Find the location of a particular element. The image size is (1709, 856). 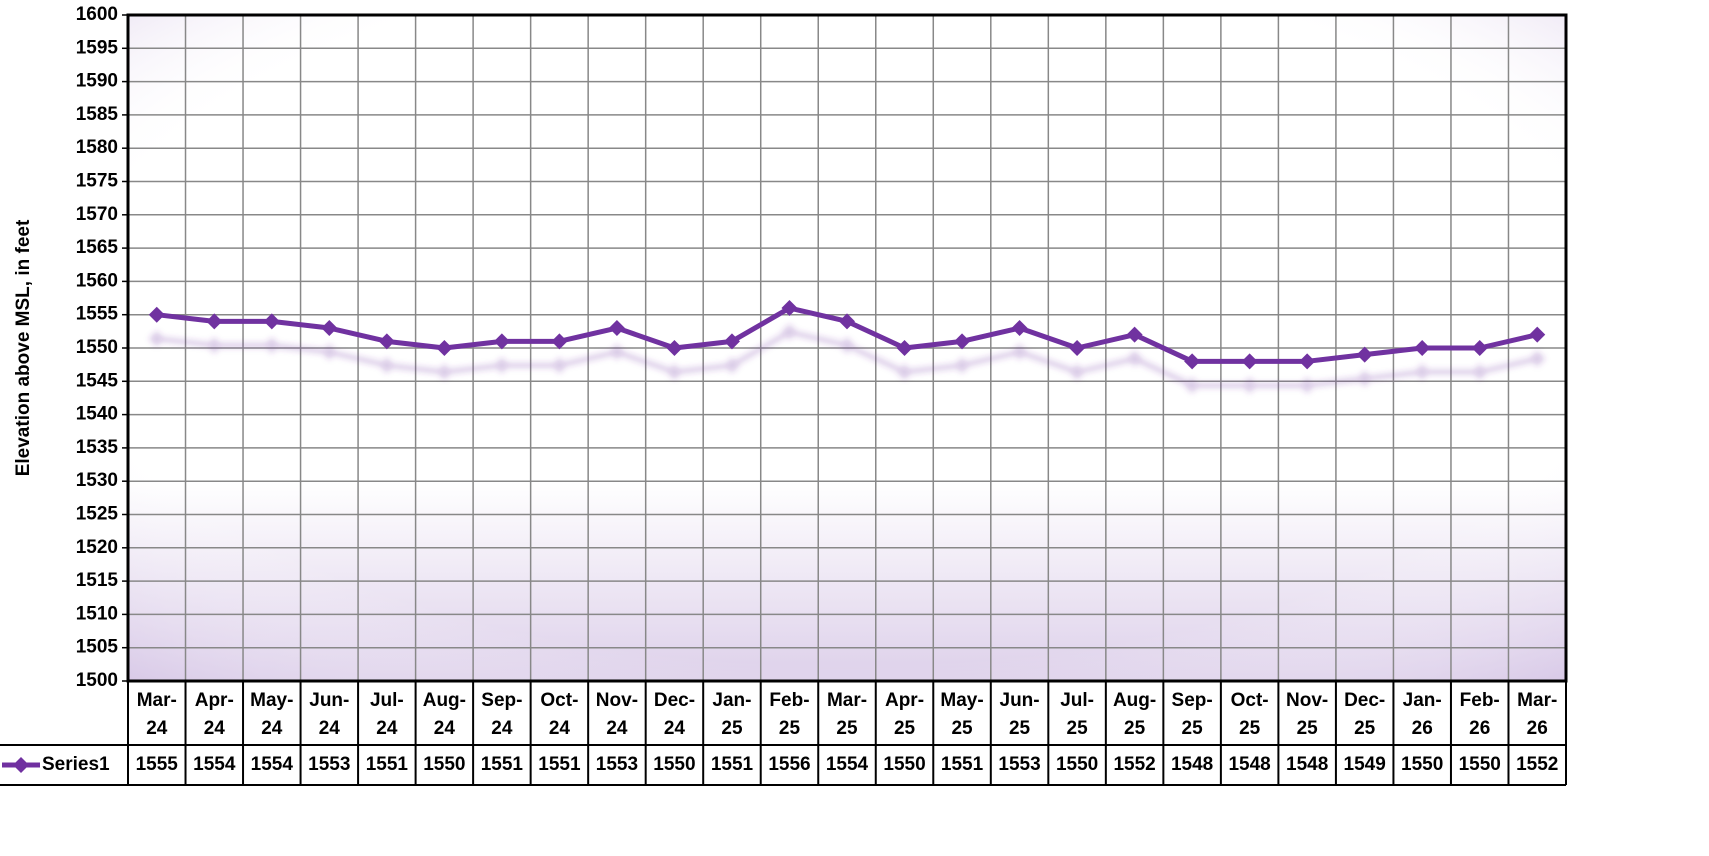

y-tick-label: 1510 is located at coordinates (97, 613).